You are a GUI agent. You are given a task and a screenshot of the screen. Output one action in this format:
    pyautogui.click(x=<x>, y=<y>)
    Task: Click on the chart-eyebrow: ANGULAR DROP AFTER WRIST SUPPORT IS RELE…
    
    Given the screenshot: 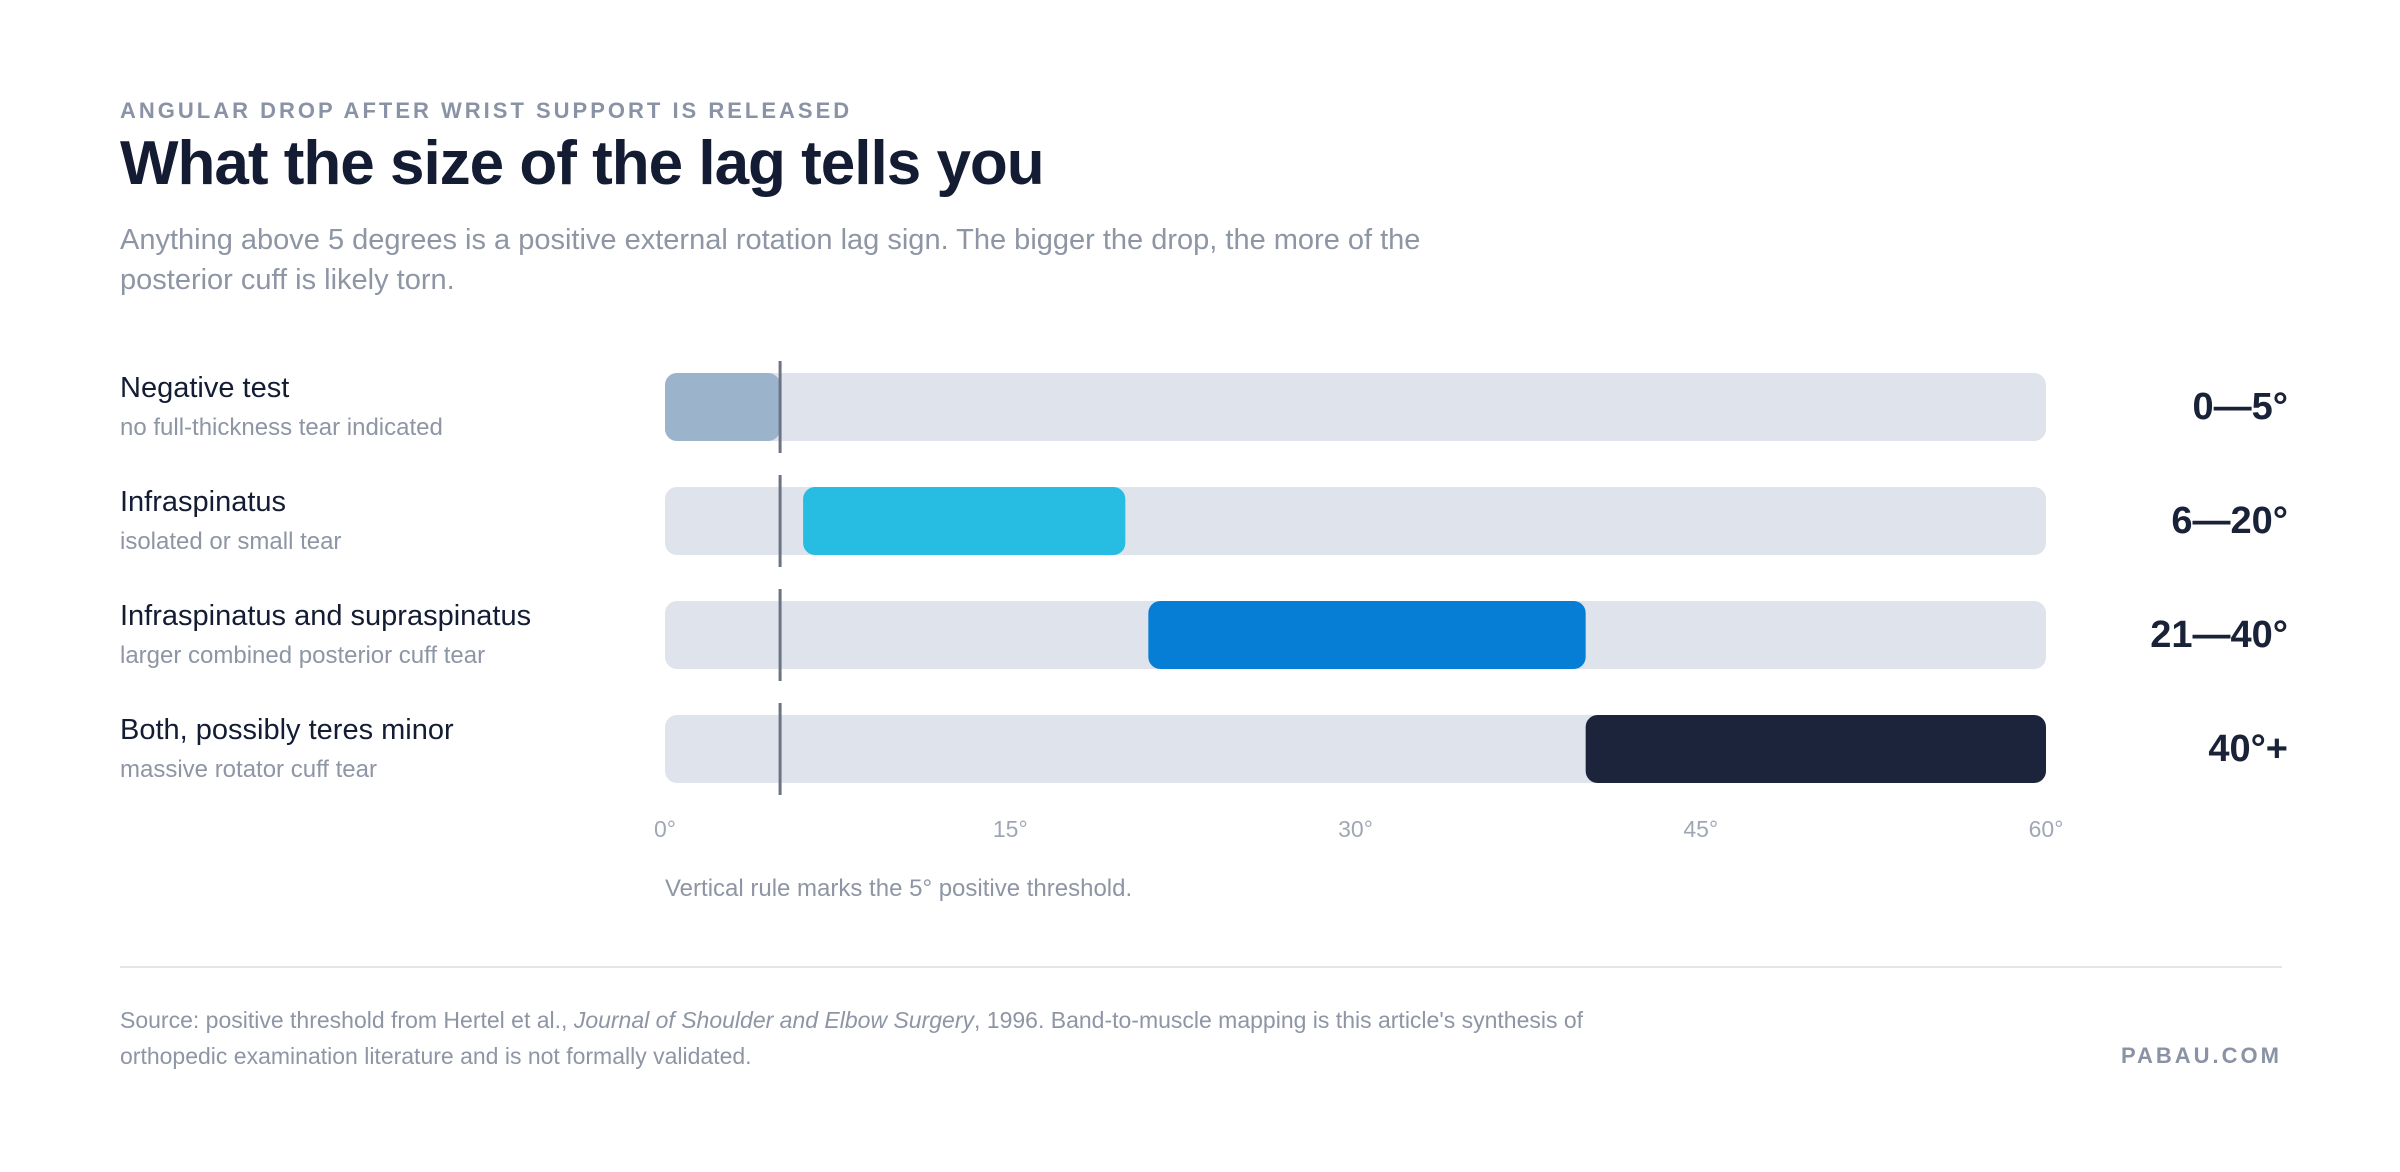 What is the action you would take?
    pyautogui.click(x=486, y=110)
    